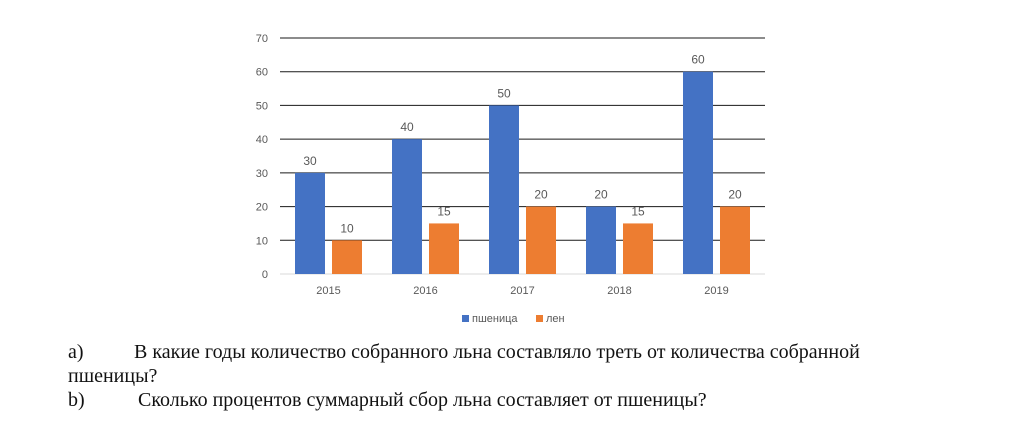 The height and width of the screenshot is (428, 1019). Describe the element at coordinates (407, 127) in the screenshot. I see `data-label: 40` at that location.